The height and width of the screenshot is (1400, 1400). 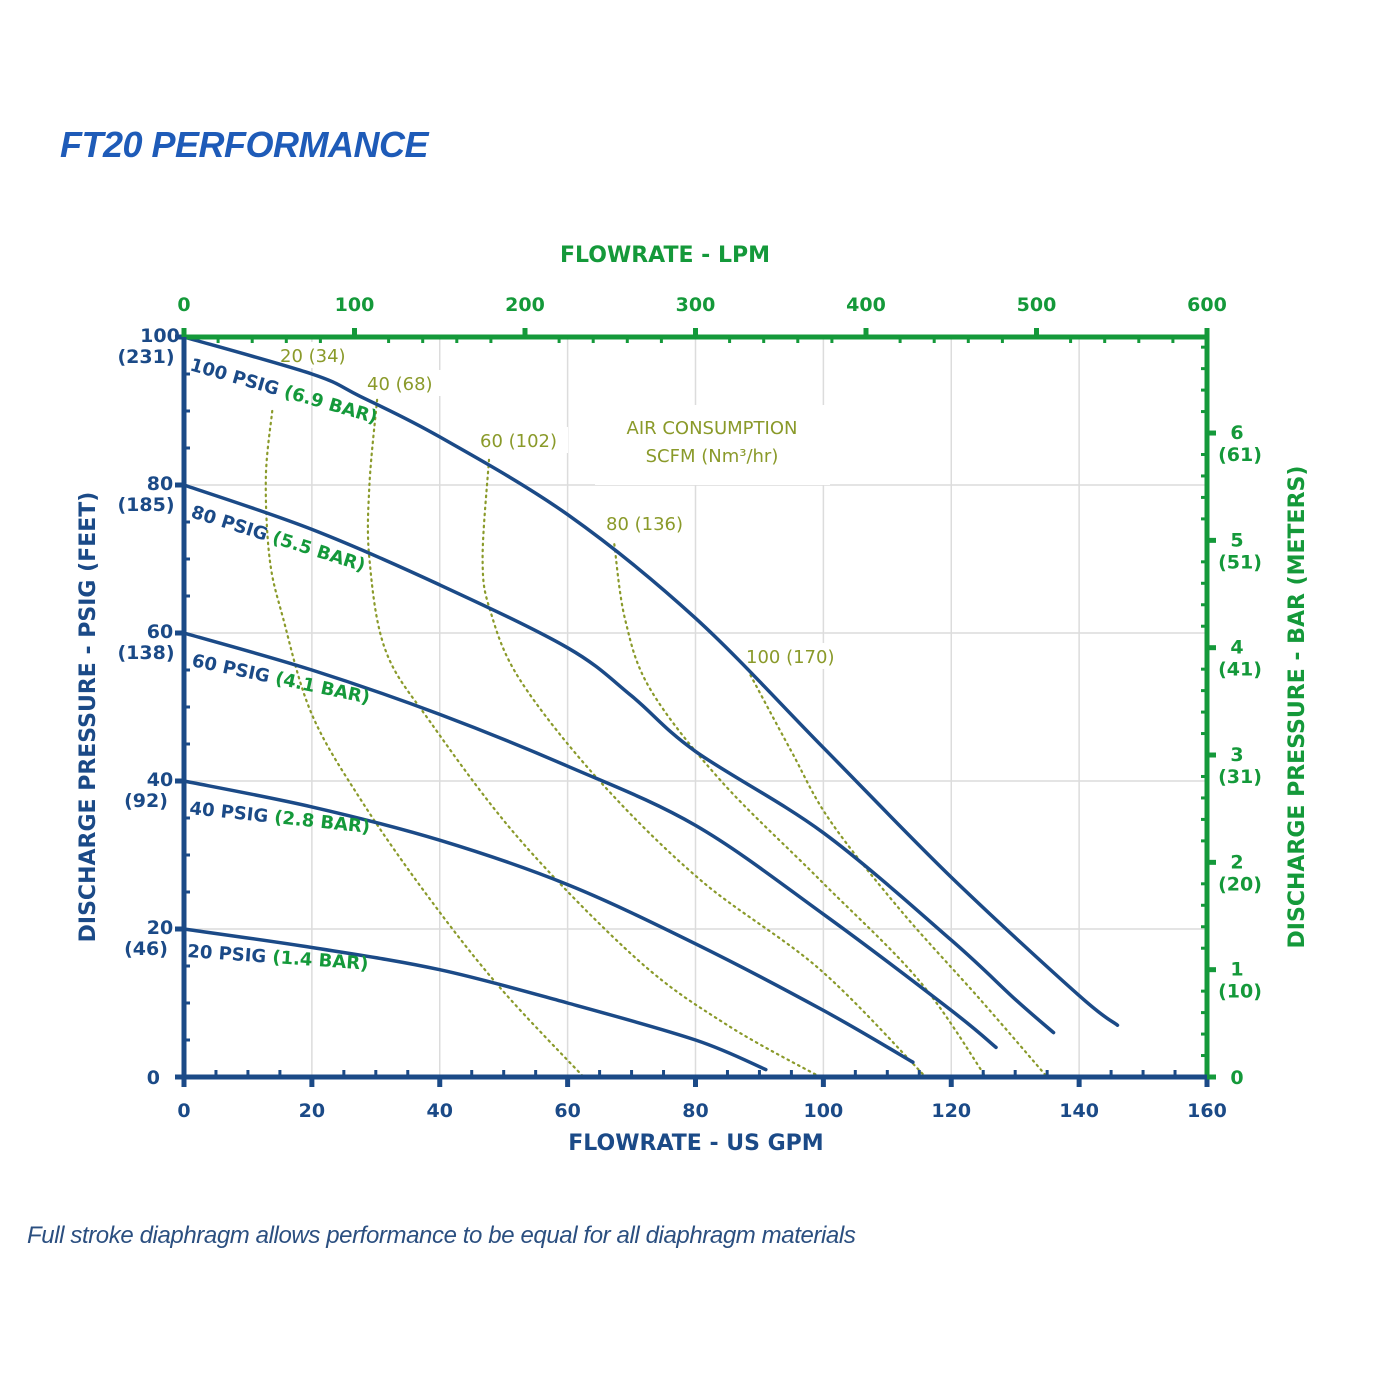 What do you see at coordinates (1240, 562) in the screenshot?
I see `y2-tick-meters-label: (51)` at bounding box center [1240, 562].